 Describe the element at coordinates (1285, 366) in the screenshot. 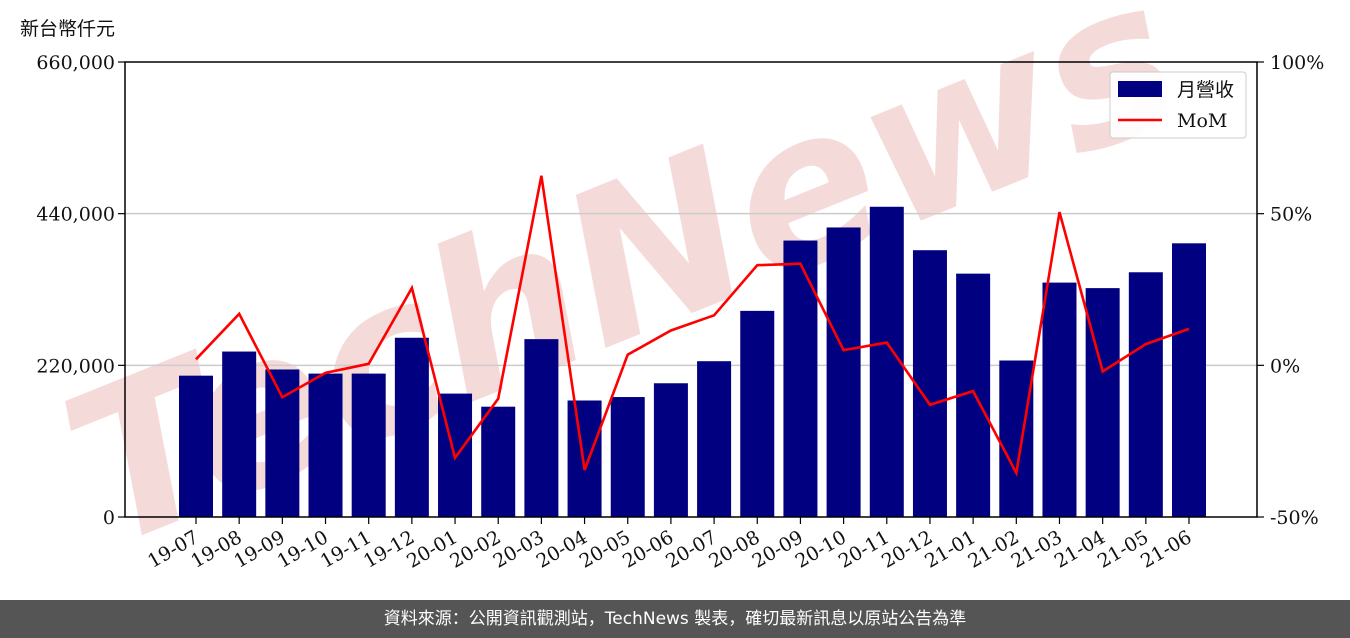

I see `right-tick-label: 0%` at that location.